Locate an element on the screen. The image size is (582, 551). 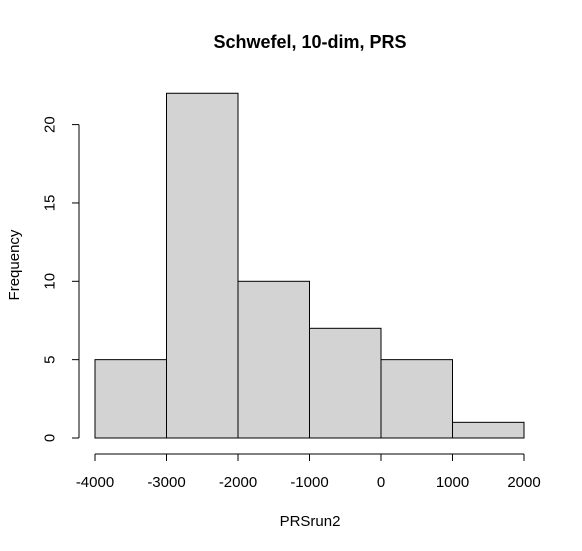
y-tick-label: 10 is located at coordinates (50, 281).